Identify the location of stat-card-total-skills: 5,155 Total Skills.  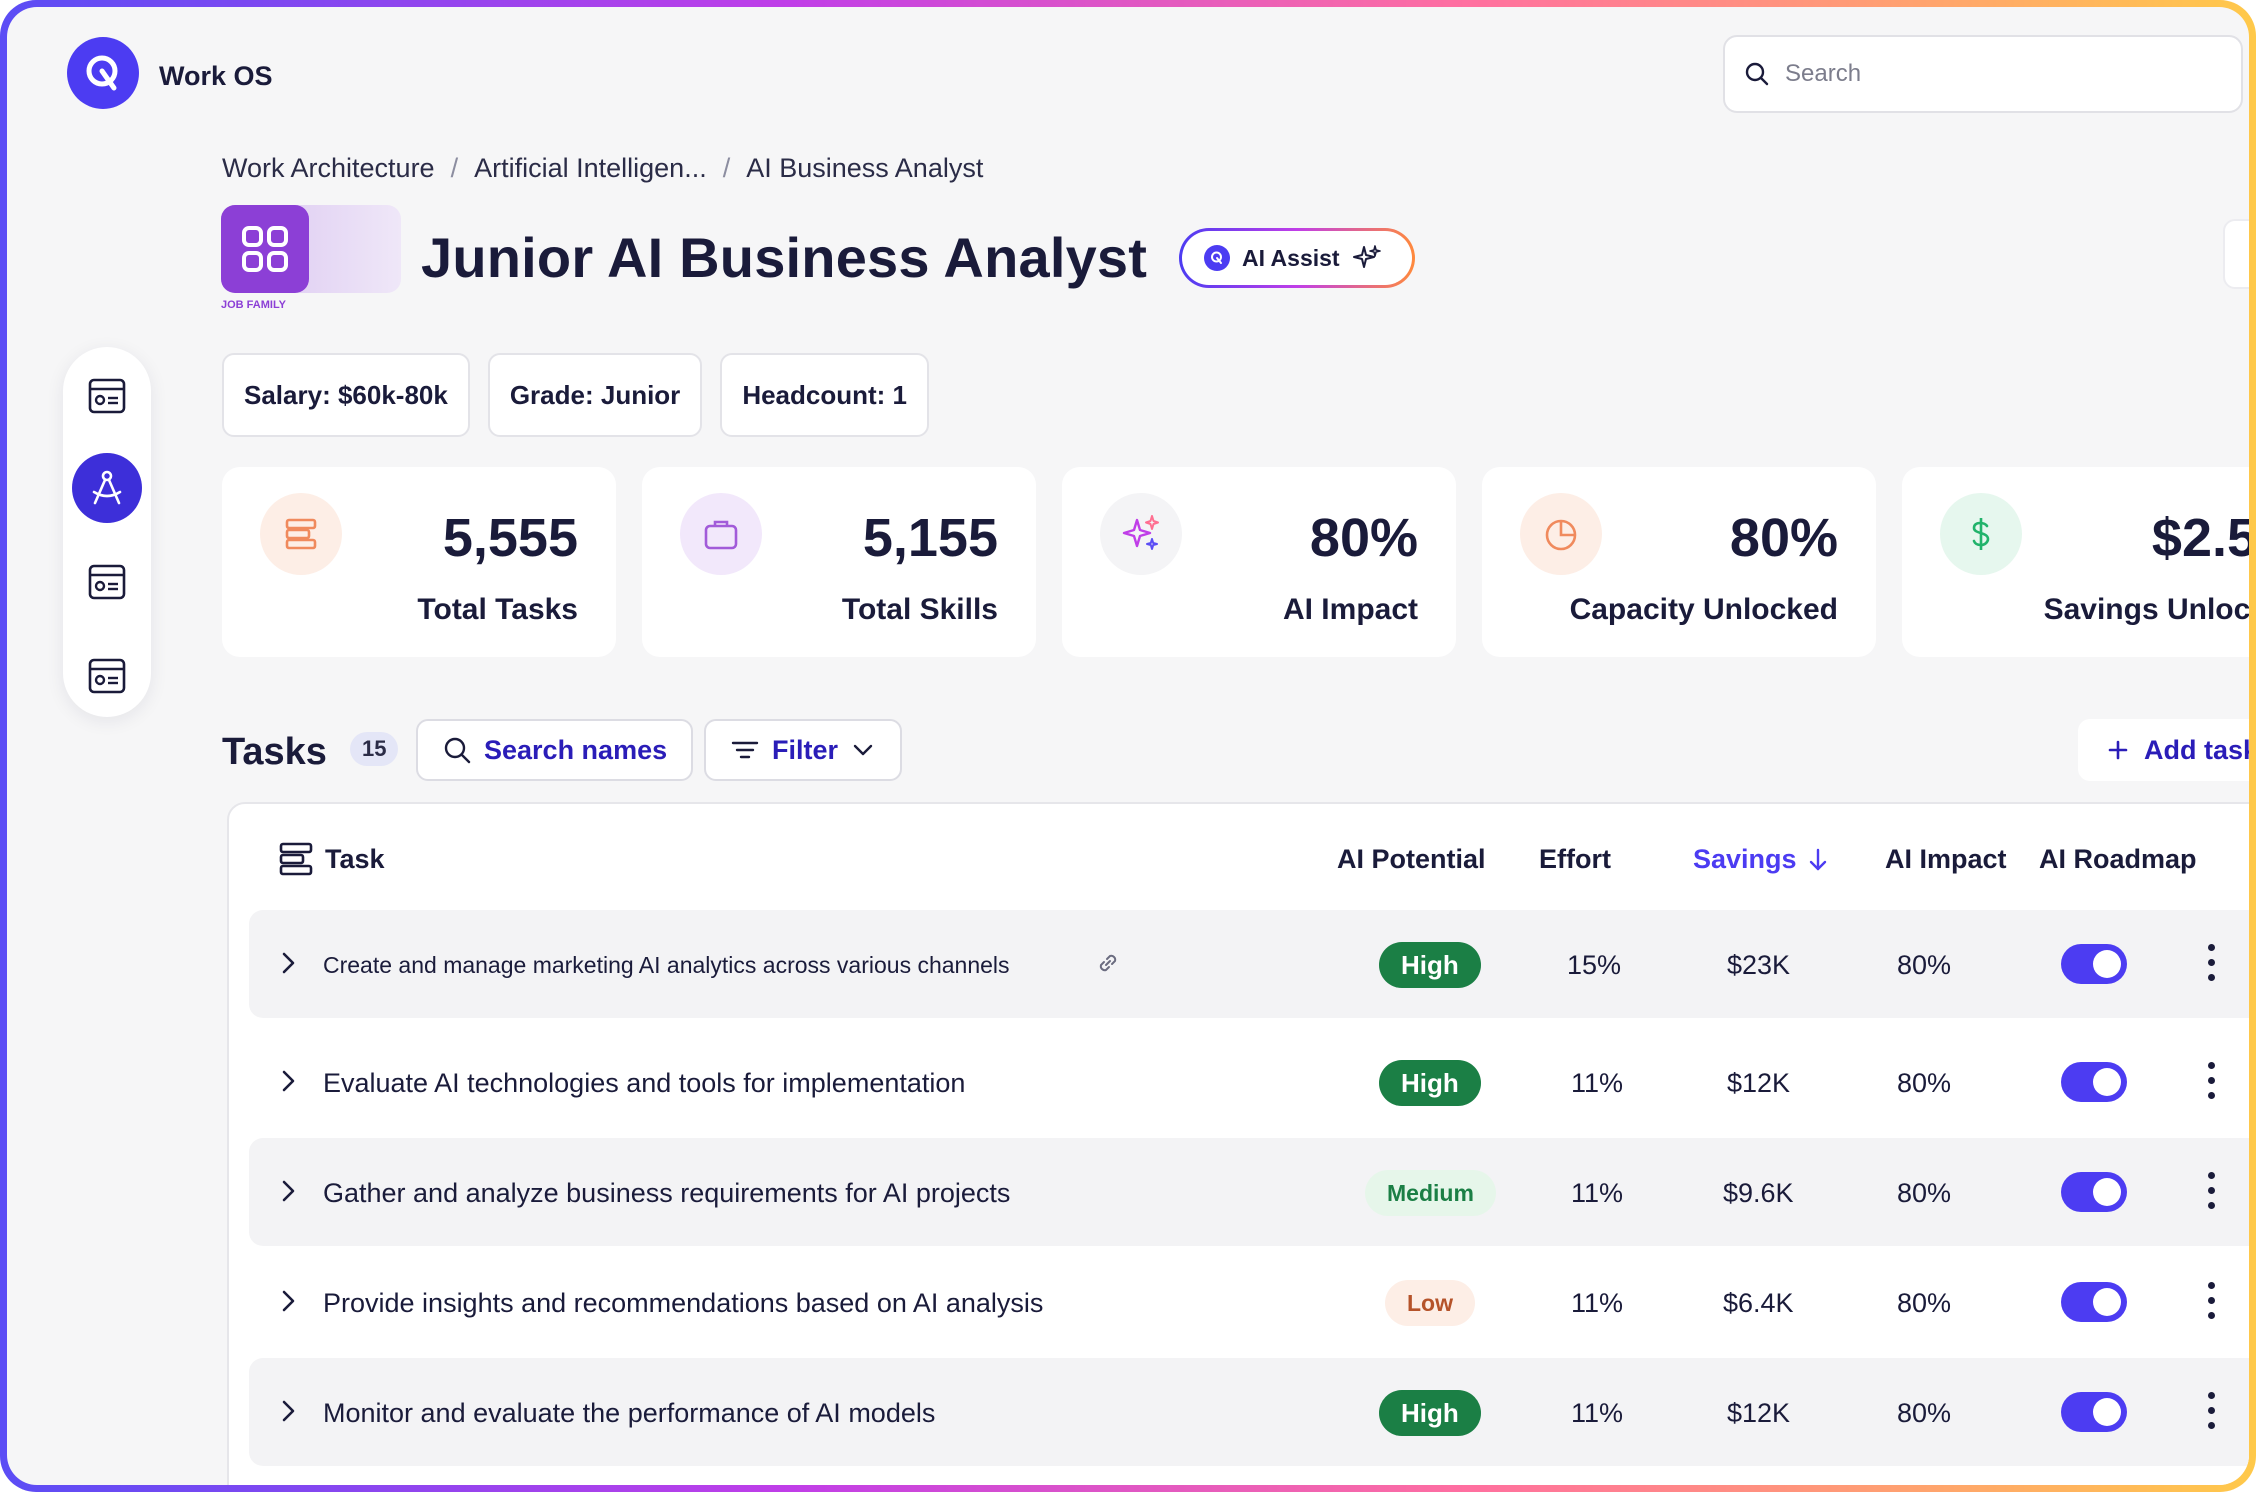
(839, 562).